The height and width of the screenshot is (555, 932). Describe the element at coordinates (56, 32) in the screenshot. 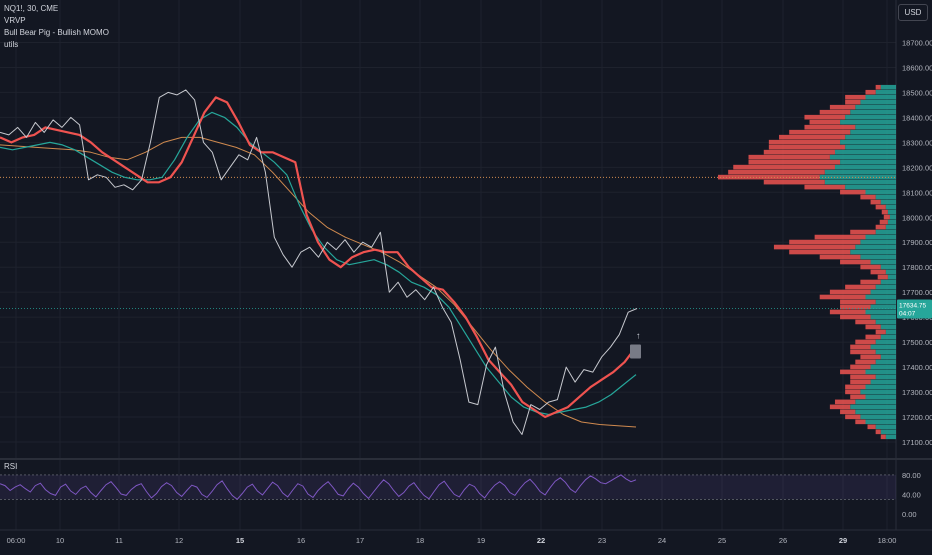

I see `indicator-label-bull-bear-pig: Bull Bear Pig - Bullish MOMO` at that location.